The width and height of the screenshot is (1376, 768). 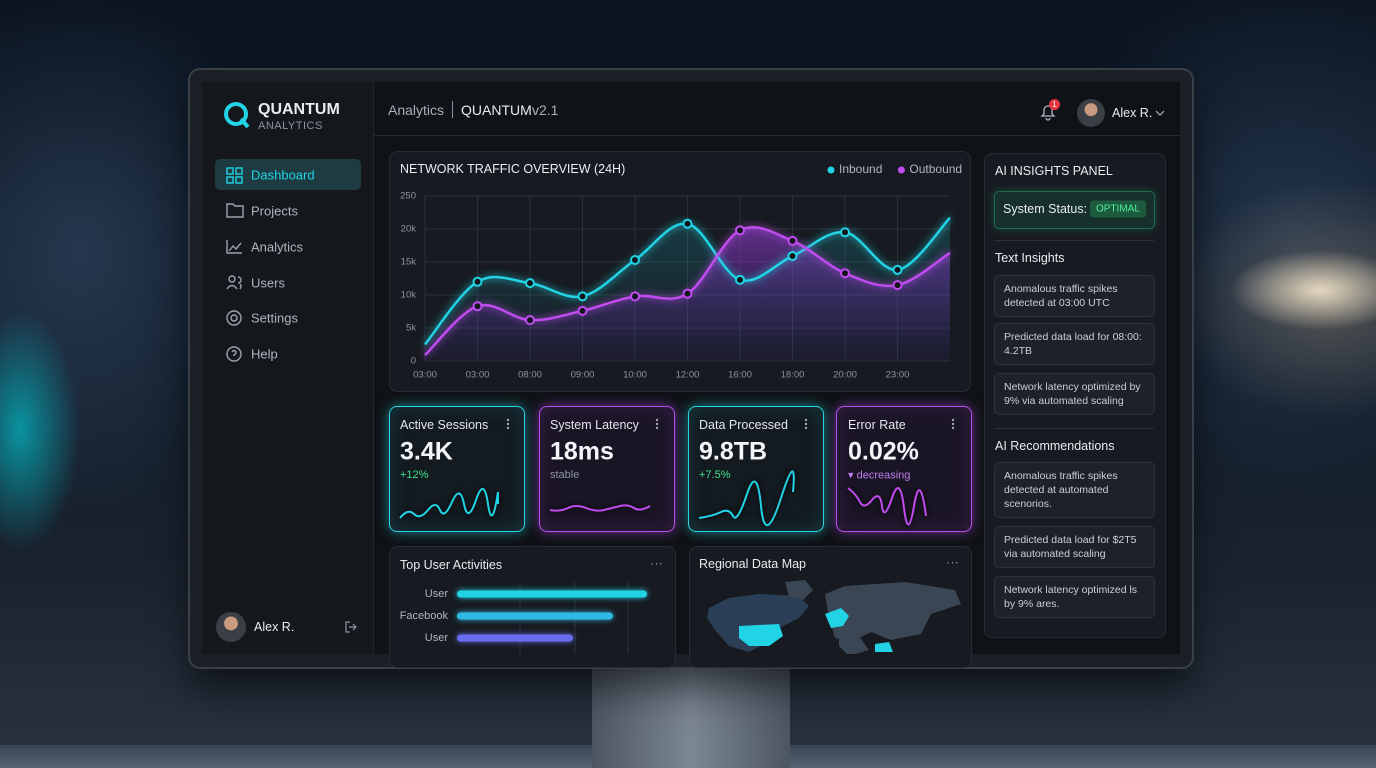 What do you see at coordinates (740, 375) in the screenshot?
I see `x-tick-label: 16:00` at bounding box center [740, 375].